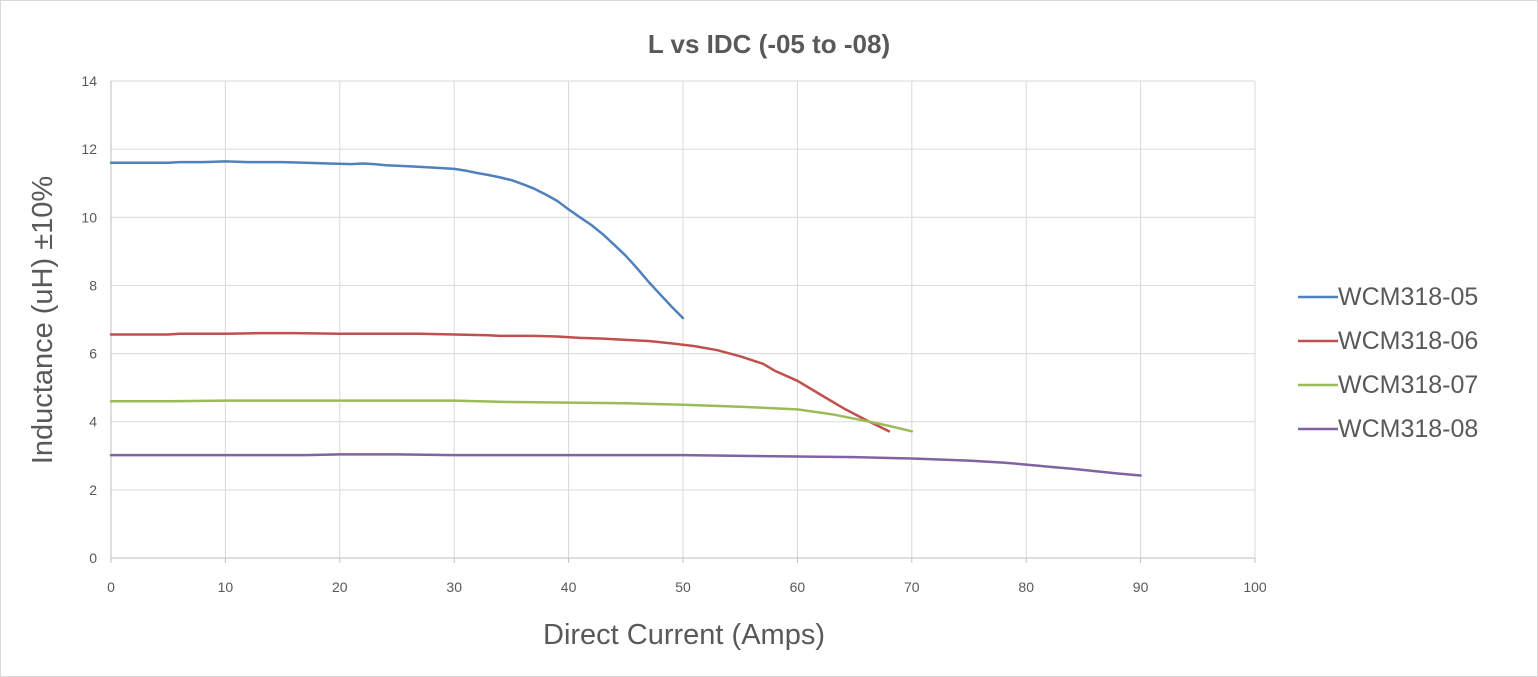  Describe the element at coordinates (683, 587) in the screenshot. I see `x-tick-label: 50` at that location.